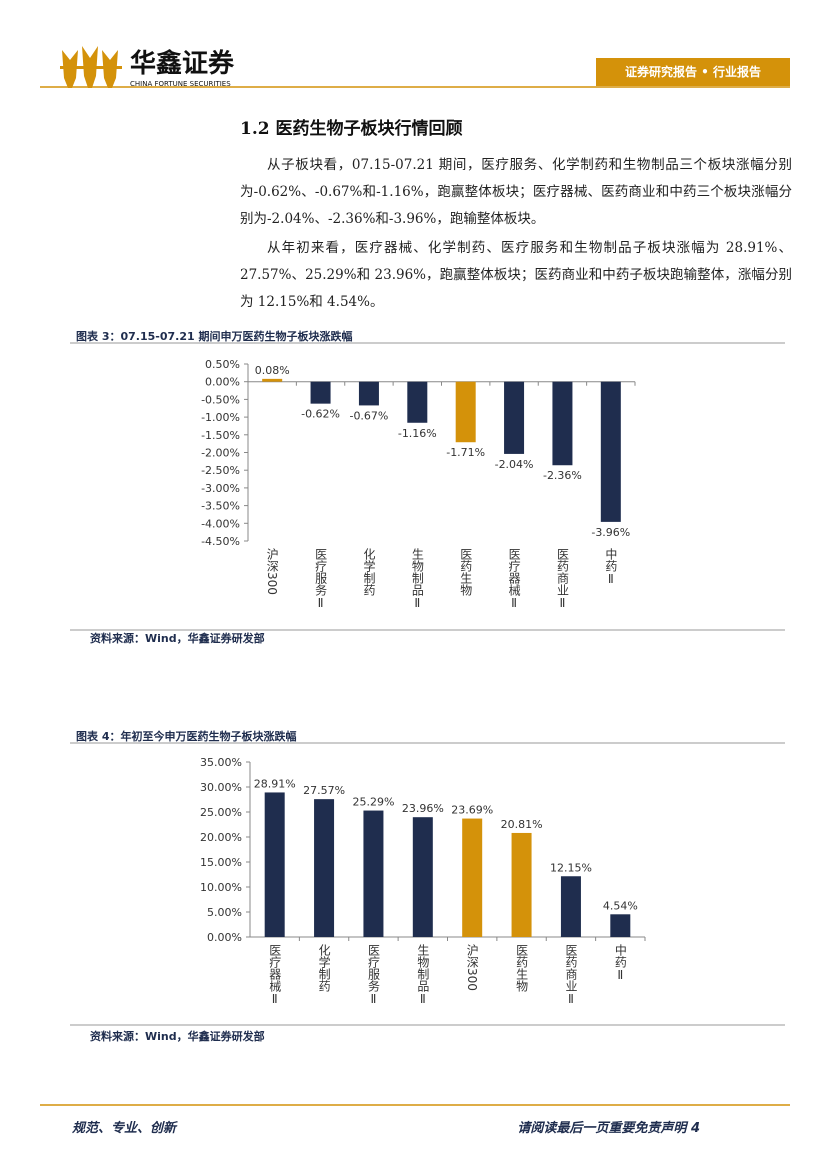  I want to click on brand-en: CHINA FORTUNE SECURITIES, so click(180, 84).